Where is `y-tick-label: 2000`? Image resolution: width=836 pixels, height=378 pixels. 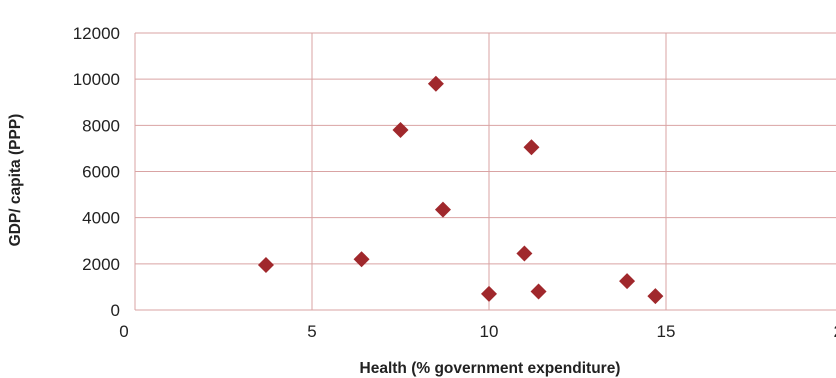 y-tick-label: 2000 is located at coordinates (101, 264).